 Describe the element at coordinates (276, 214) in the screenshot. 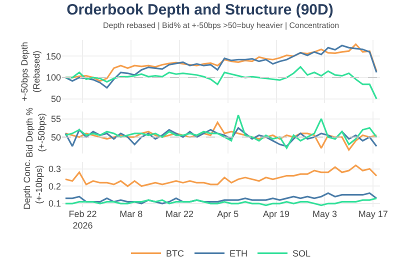

I see `x-tick-label: Apr 19` at that location.